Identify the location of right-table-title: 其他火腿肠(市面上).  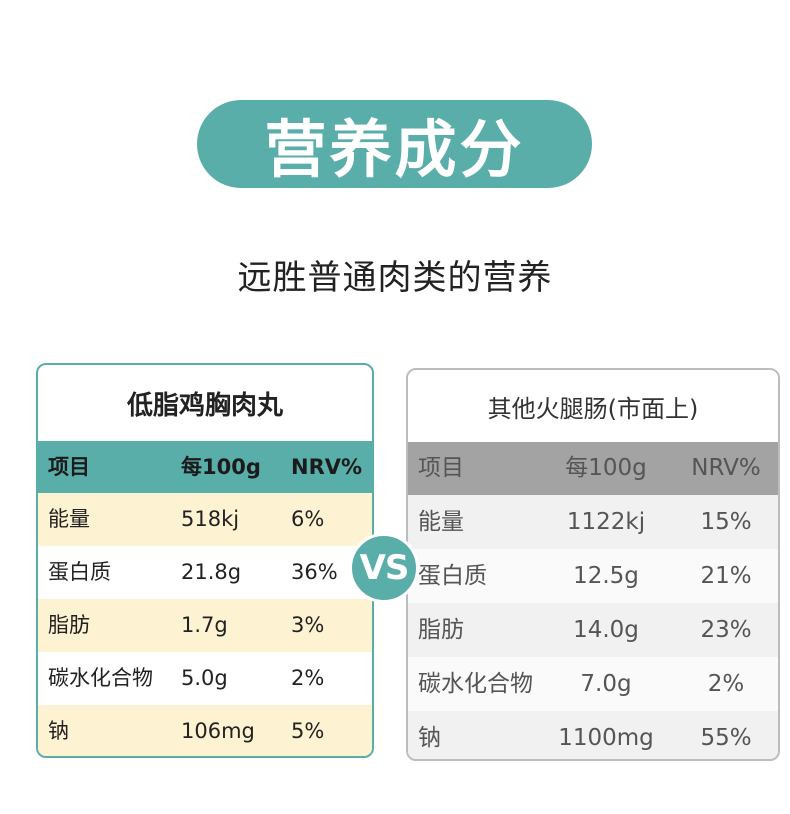
(593, 408).